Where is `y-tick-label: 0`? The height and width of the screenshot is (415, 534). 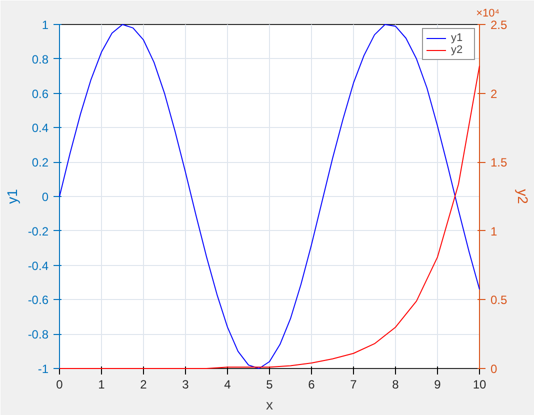
y-tick-label: 0 is located at coordinates (45, 197).